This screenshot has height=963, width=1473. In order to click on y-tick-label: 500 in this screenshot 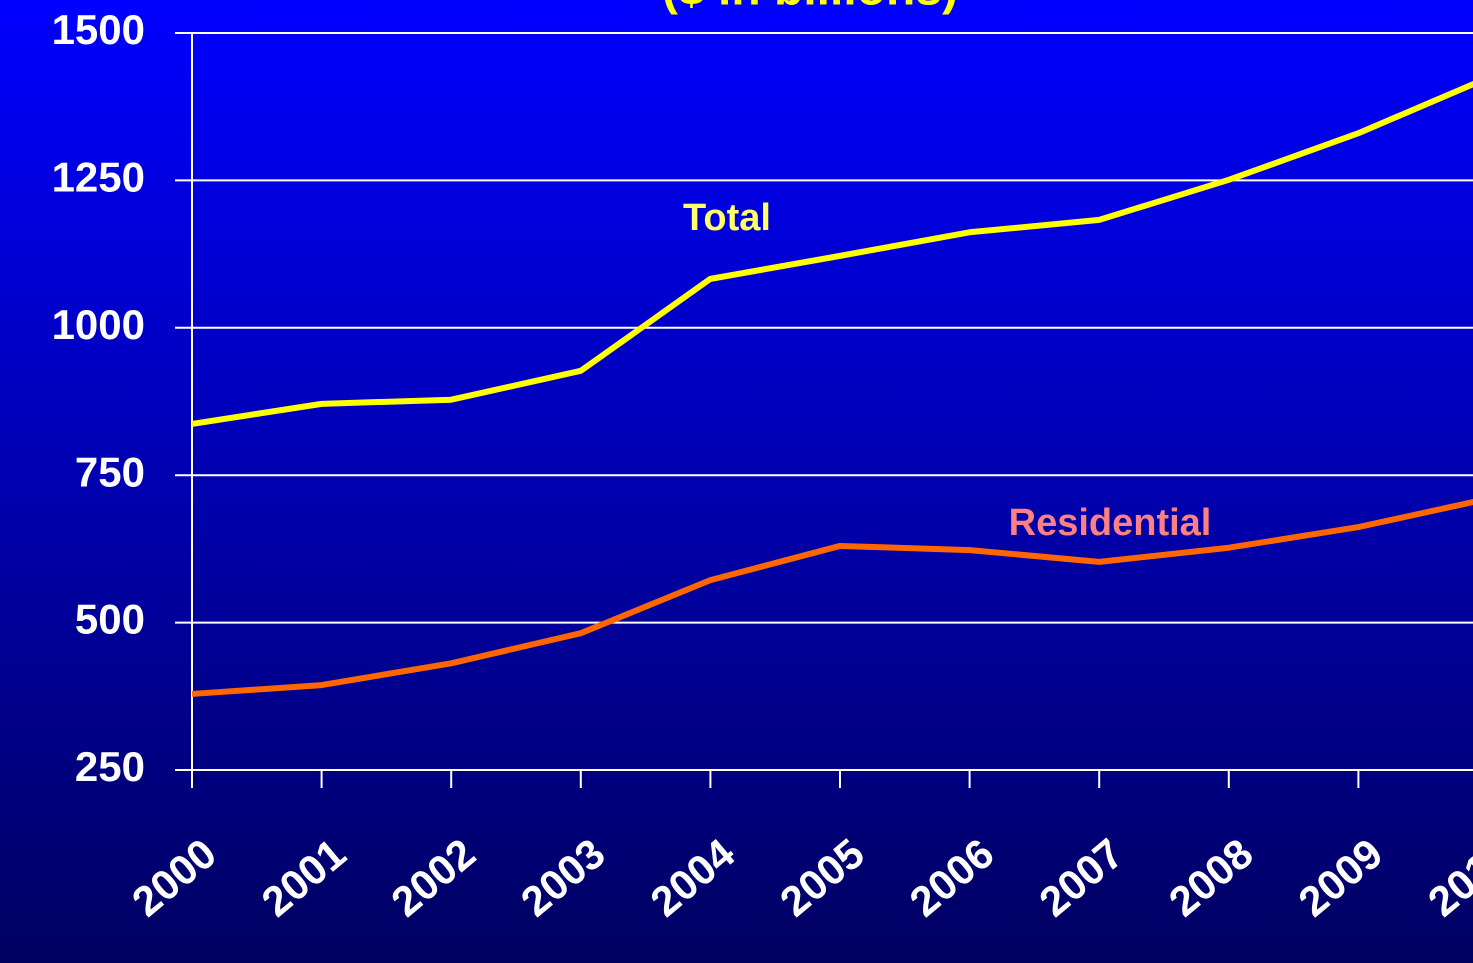, I will do `click(110, 619)`.